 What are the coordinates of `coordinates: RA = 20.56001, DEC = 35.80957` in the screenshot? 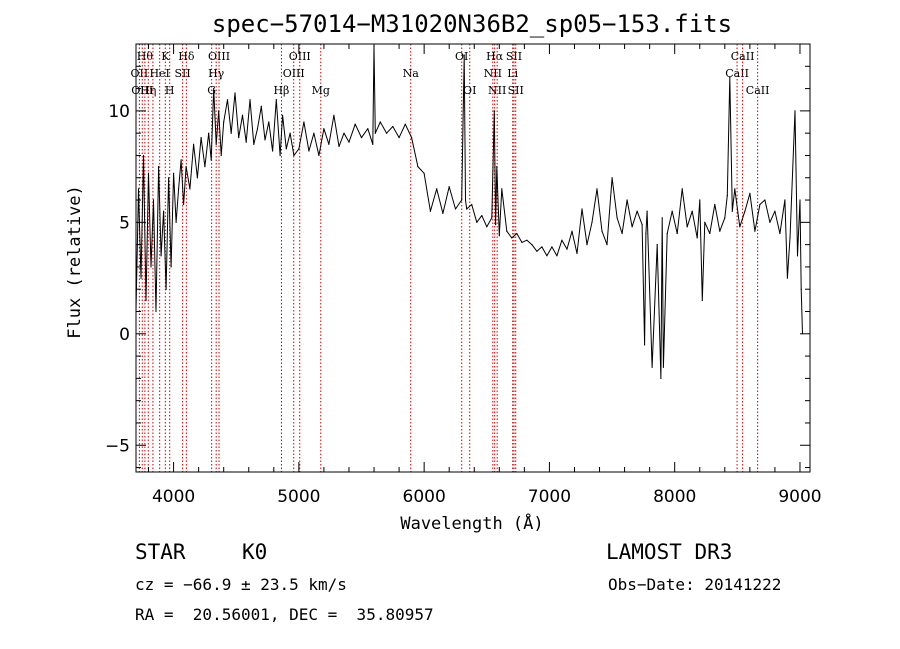 It's located at (284, 614).